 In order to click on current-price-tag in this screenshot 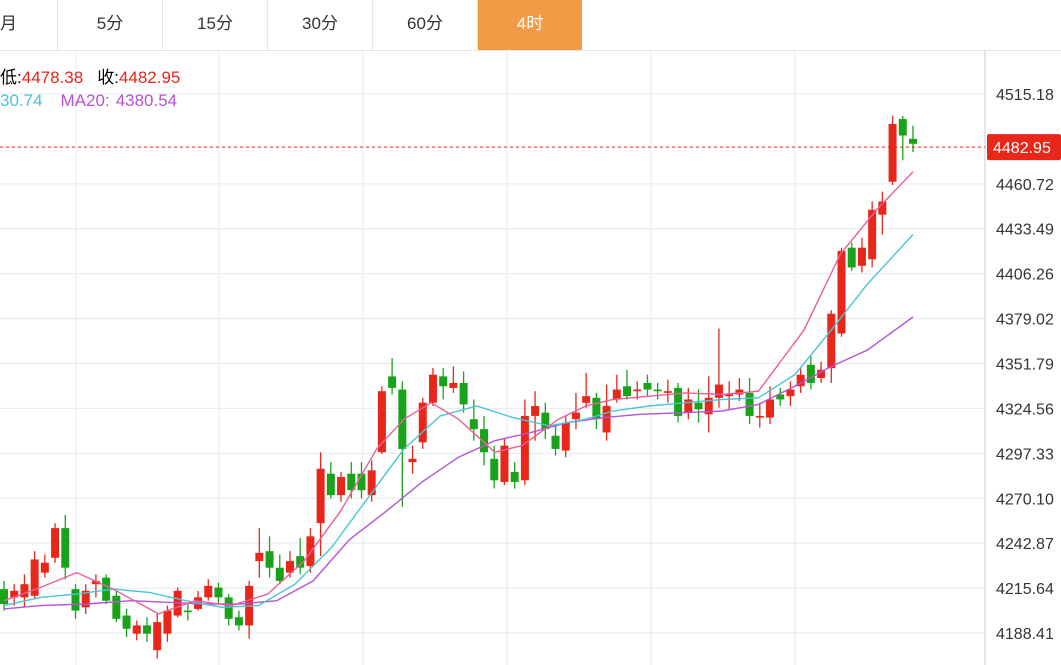, I will do `click(1024, 147)`.